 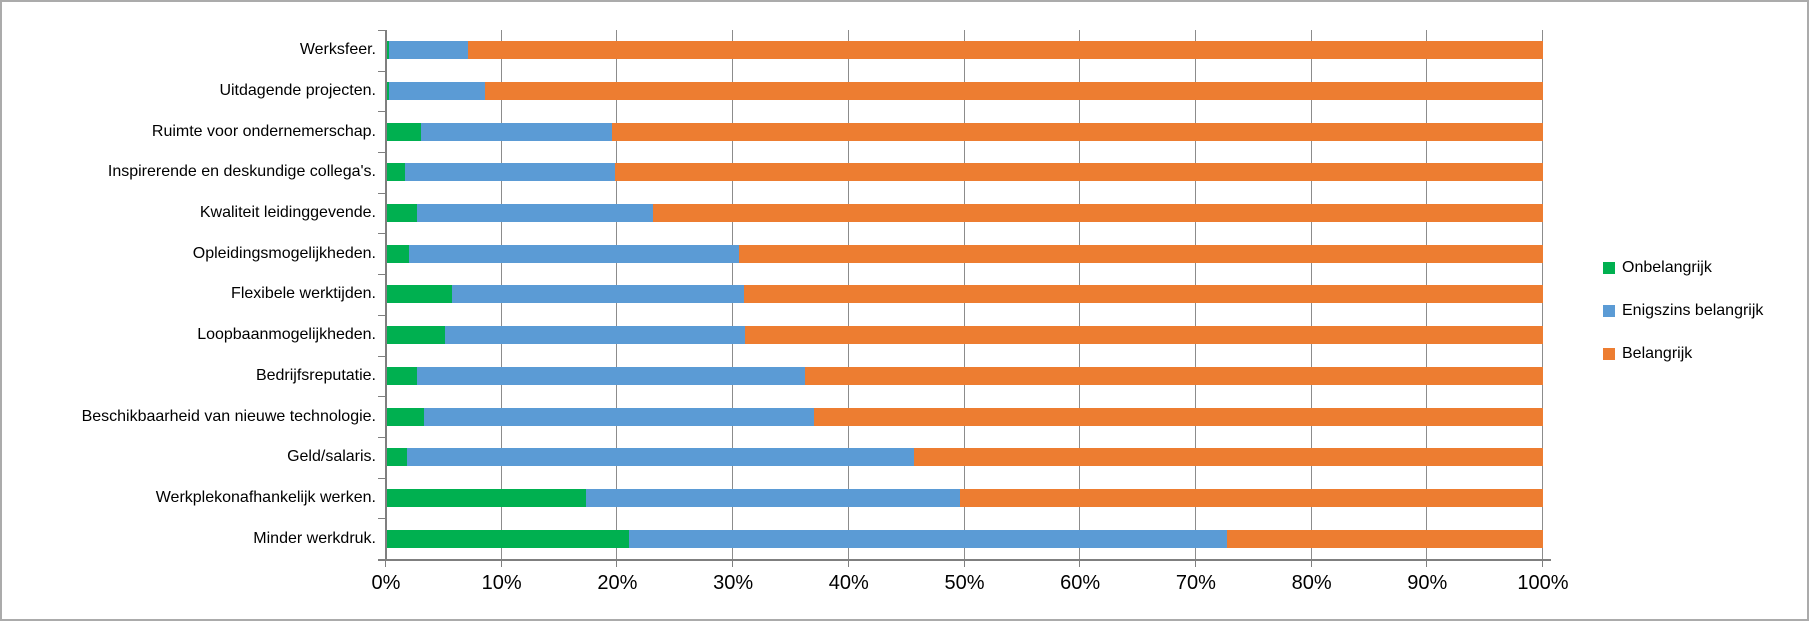 What do you see at coordinates (284, 253) in the screenshot?
I see `category-label: Opleidingsmogelijkheden.` at bounding box center [284, 253].